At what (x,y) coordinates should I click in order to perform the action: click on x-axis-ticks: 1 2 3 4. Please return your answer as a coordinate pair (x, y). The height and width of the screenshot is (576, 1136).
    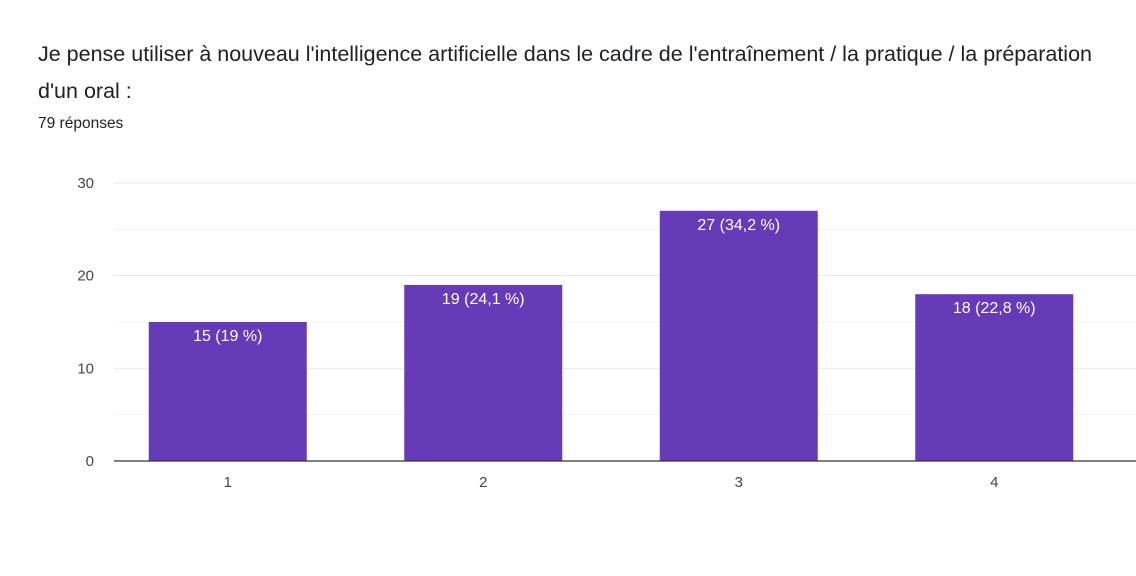
    Looking at the image, I should click on (611, 482).